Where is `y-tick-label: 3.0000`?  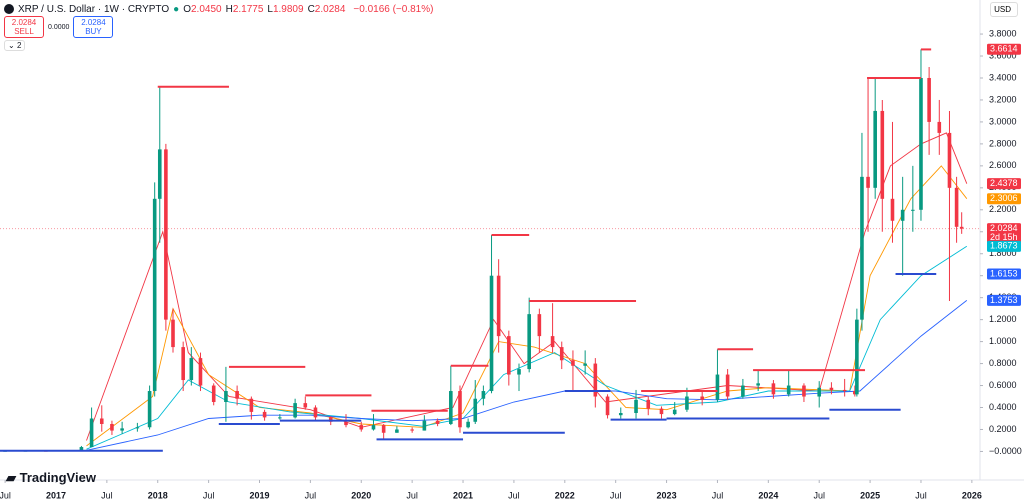
y-tick-label: 3.0000 is located at coordinates (1003, 121).